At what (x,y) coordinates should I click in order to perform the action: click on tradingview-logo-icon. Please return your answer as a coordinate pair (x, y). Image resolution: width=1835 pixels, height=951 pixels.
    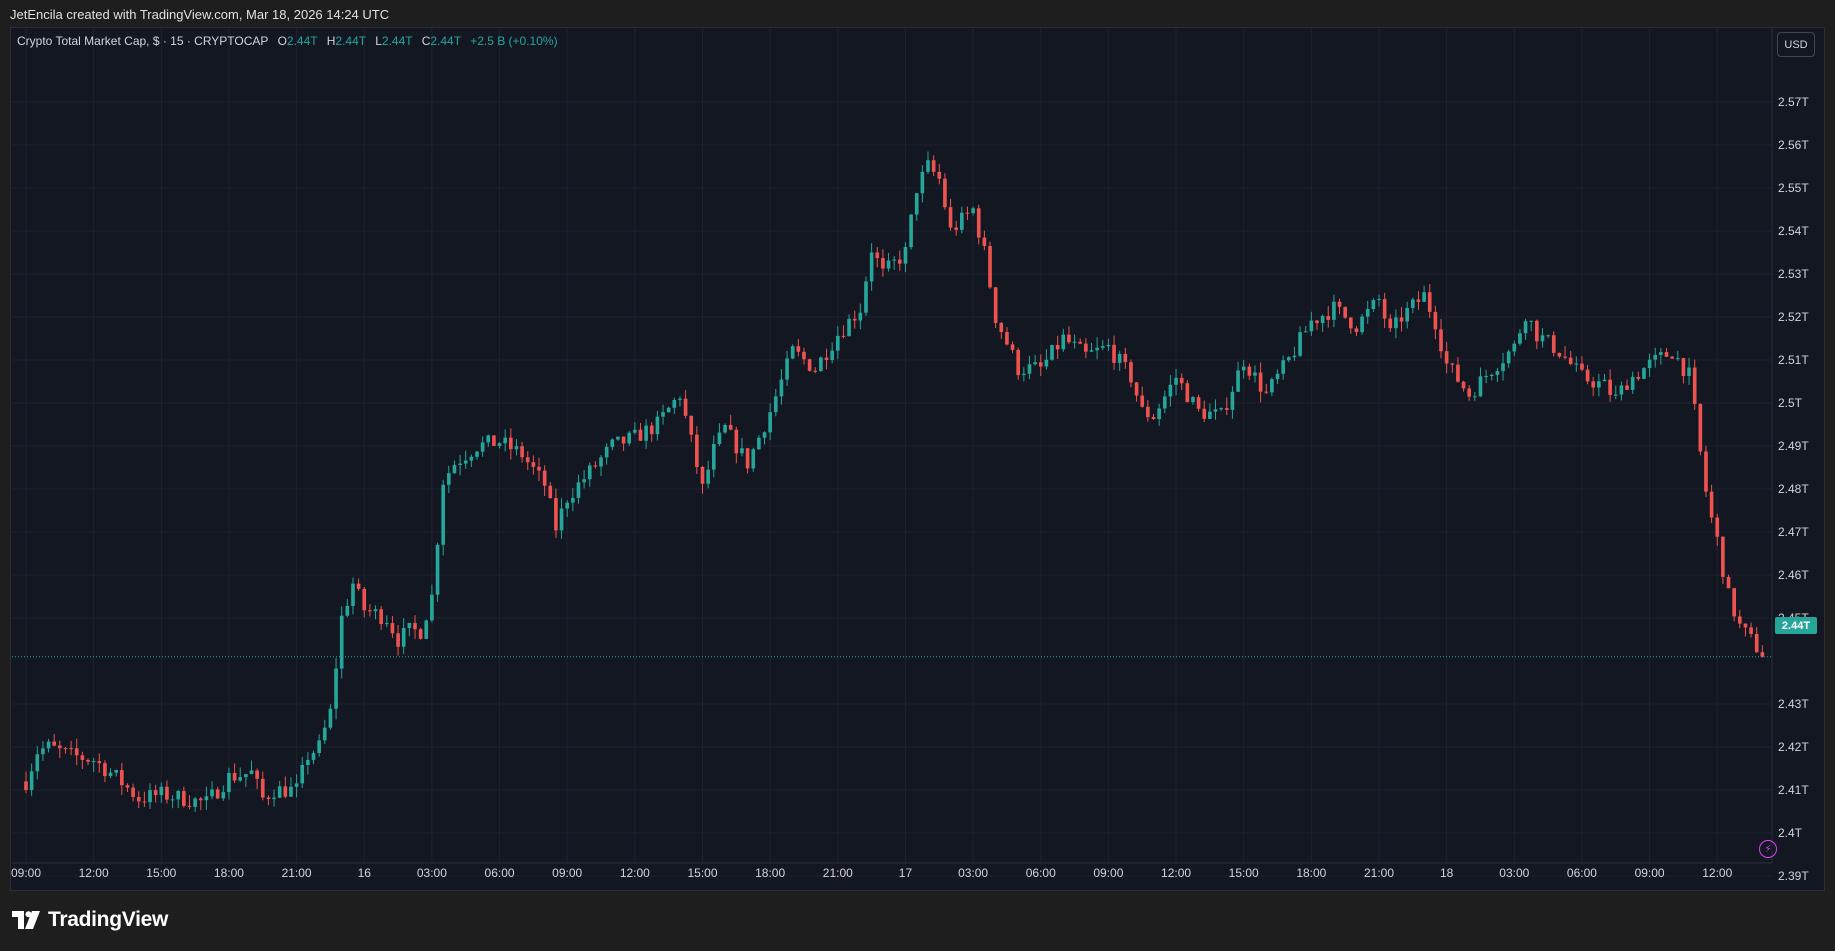
    Looking at the image, I should click on (26, 920).